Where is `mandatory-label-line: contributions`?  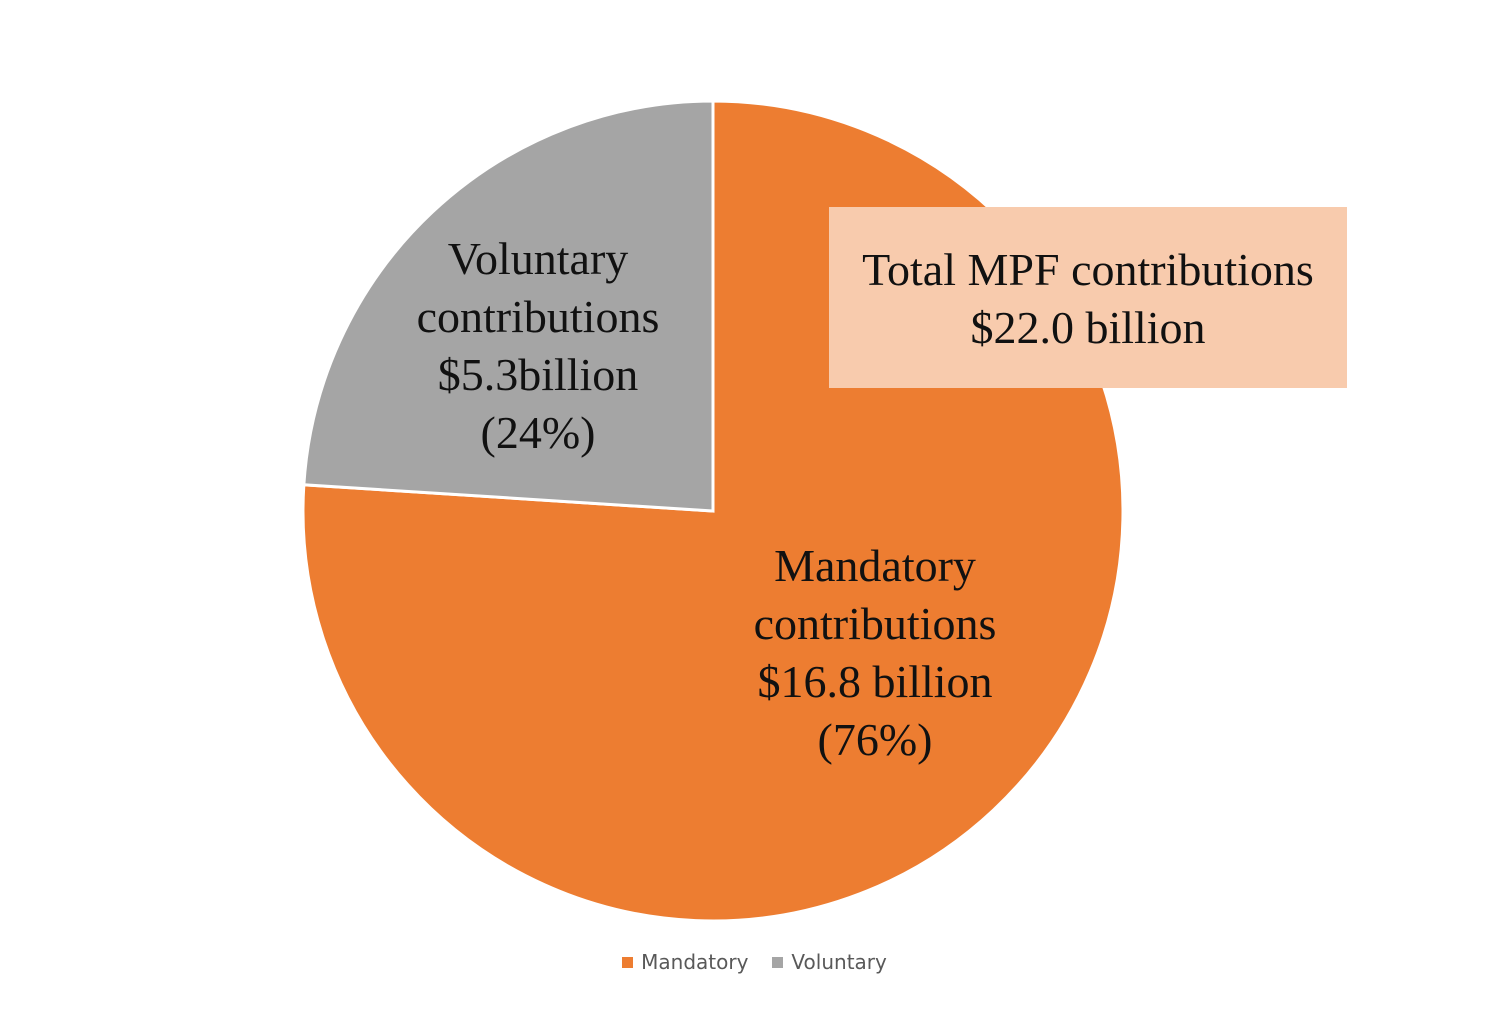
mandatory-label-line: contributions is located at coordinates (875, 623).